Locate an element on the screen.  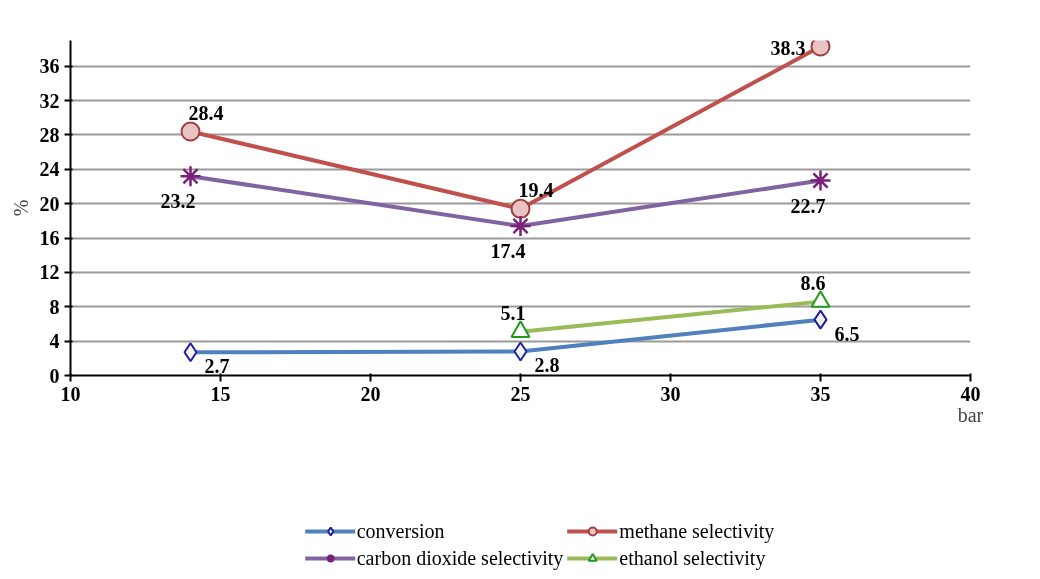
x-tick-label: 15 is located at coordinates (220, 393).